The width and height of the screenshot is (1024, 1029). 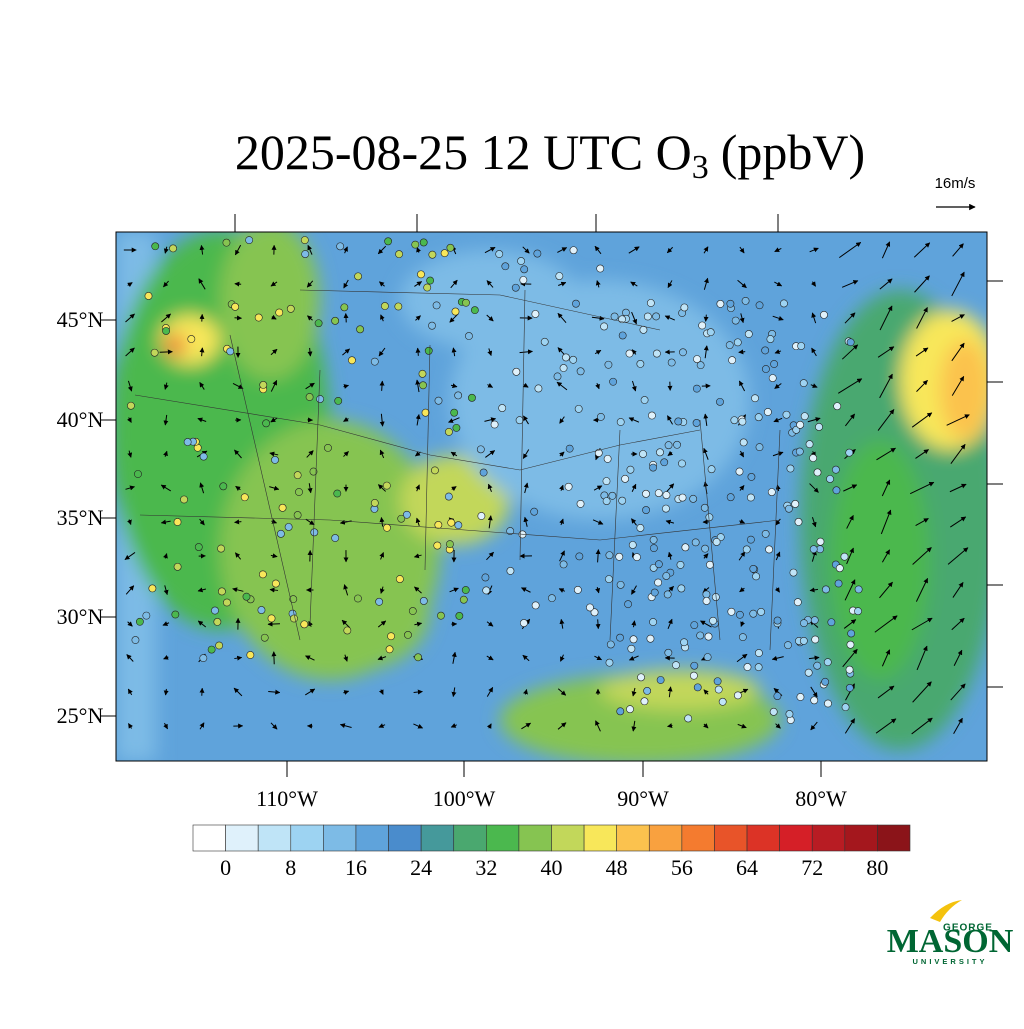 I want to click on lat-label: 40°N, so click(x=80, y=419).